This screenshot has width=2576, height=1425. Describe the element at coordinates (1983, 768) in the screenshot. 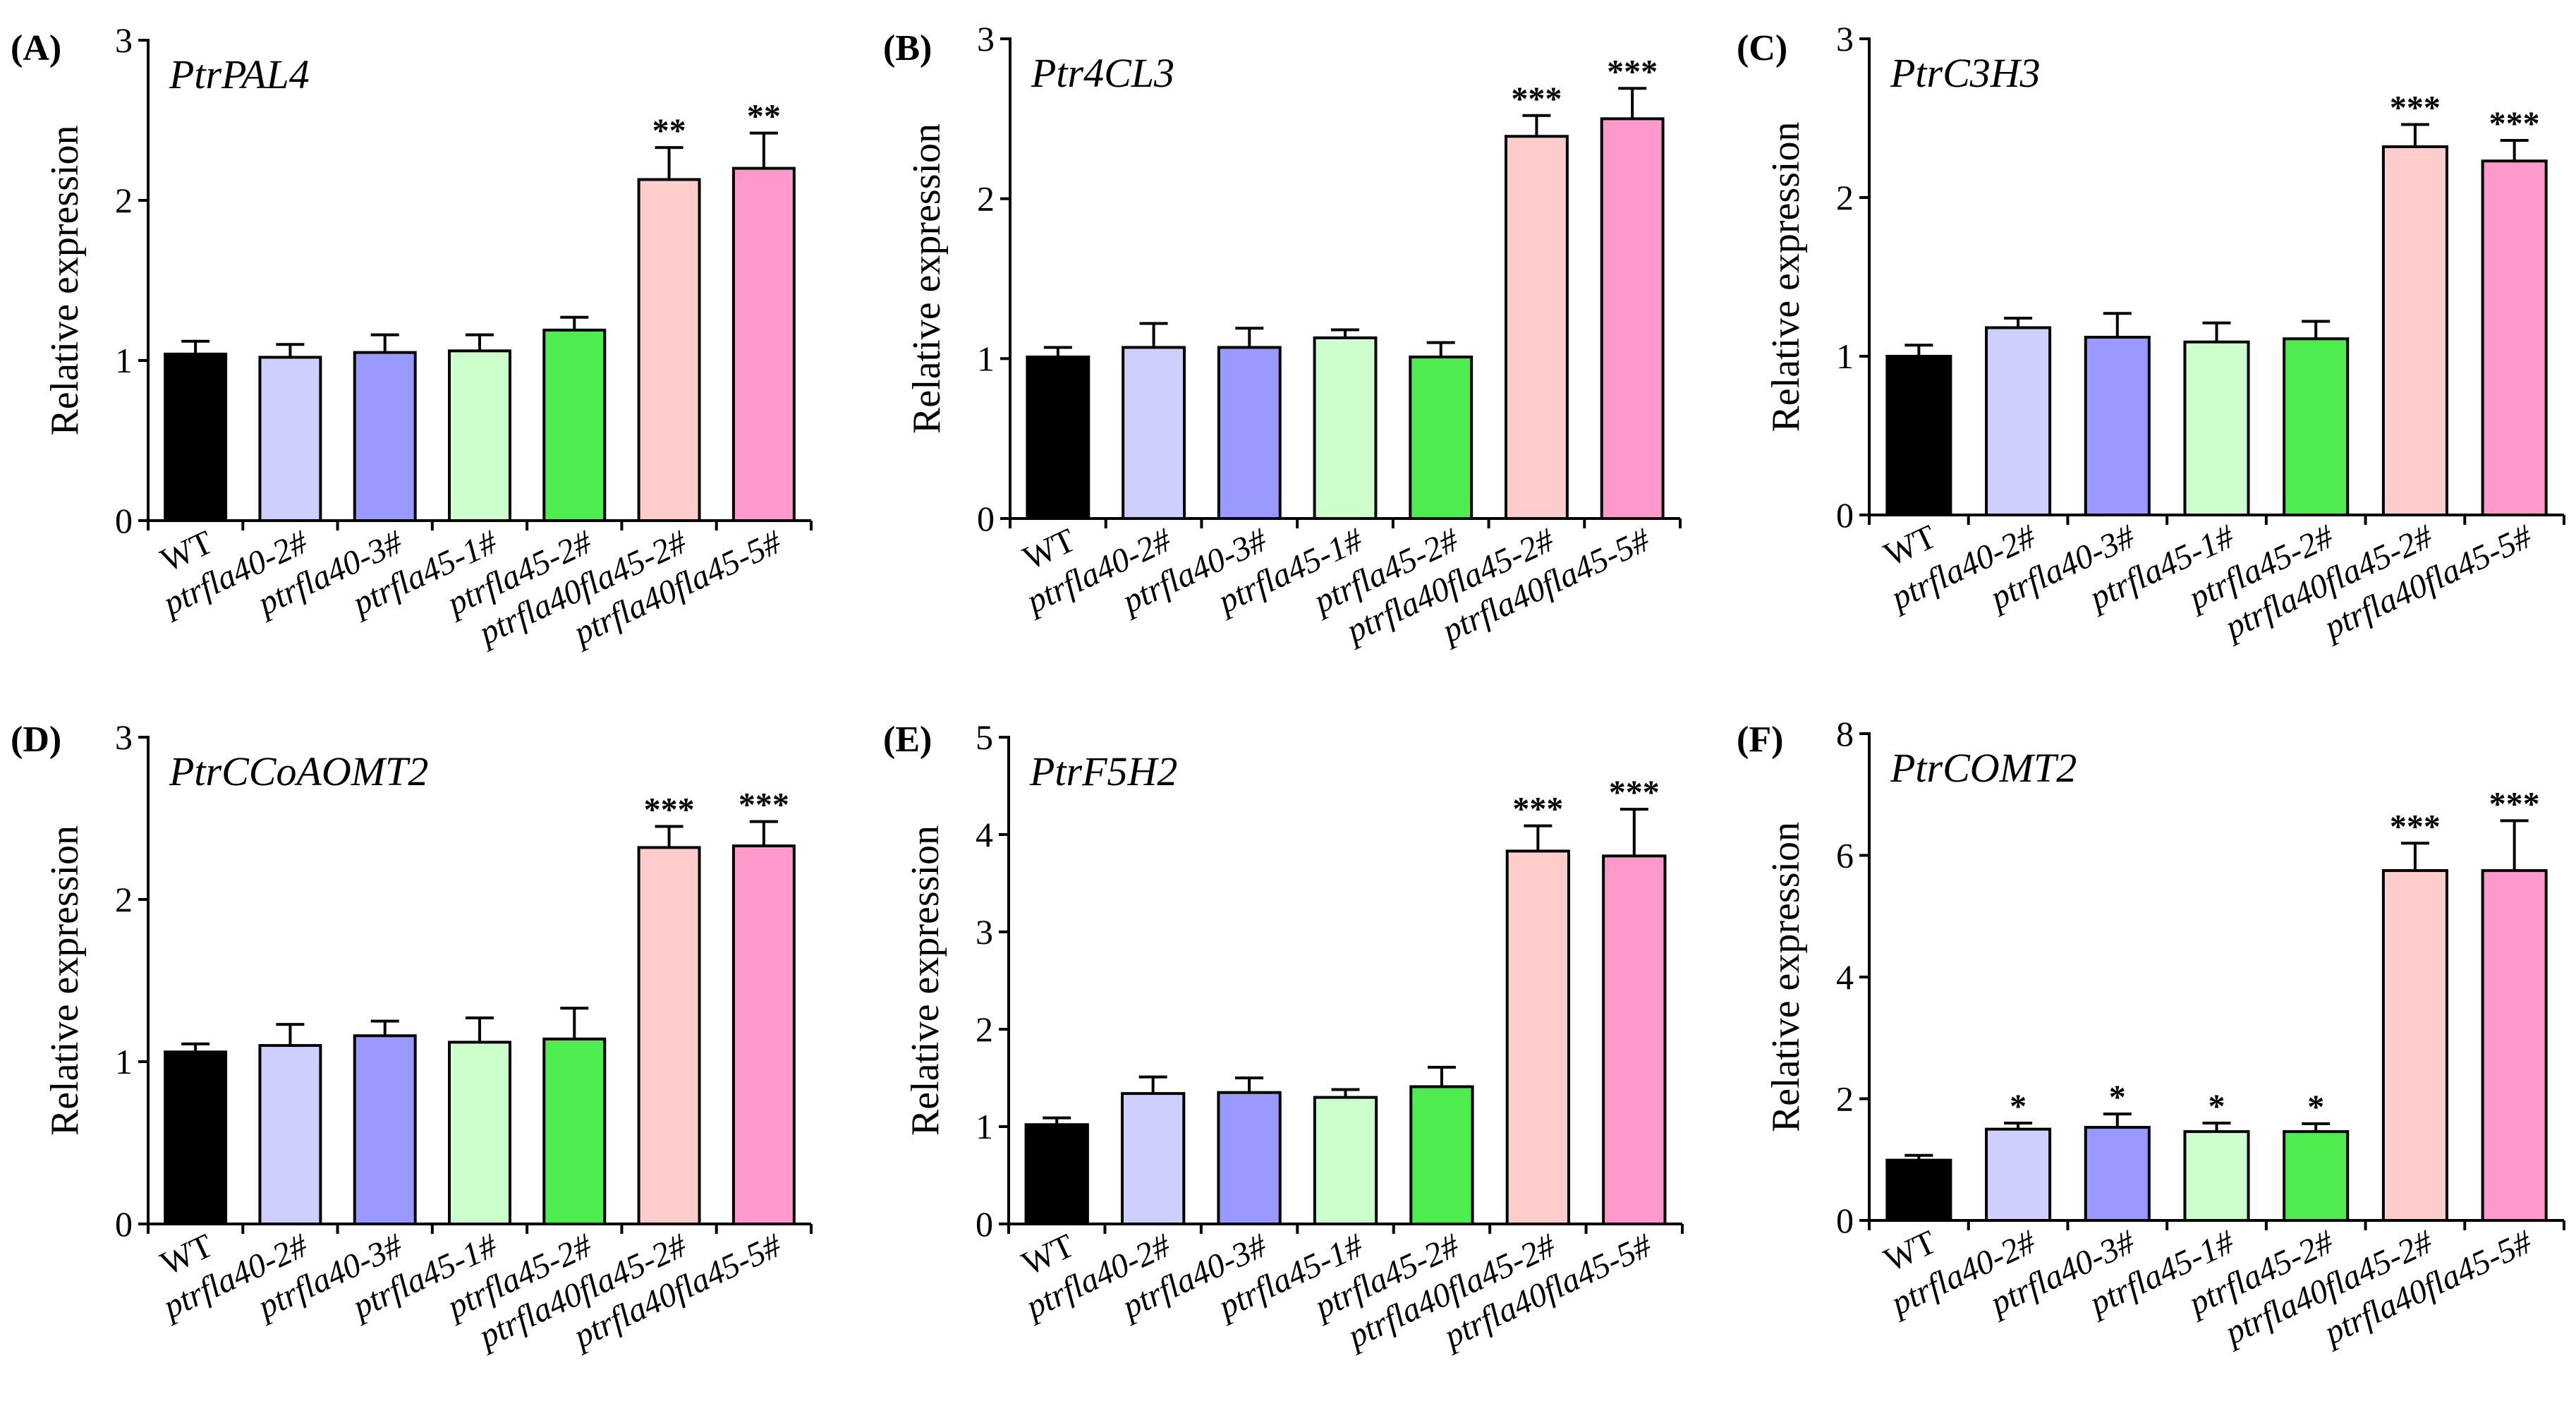

I see `chart-title: PtrCOMT2` at that location.